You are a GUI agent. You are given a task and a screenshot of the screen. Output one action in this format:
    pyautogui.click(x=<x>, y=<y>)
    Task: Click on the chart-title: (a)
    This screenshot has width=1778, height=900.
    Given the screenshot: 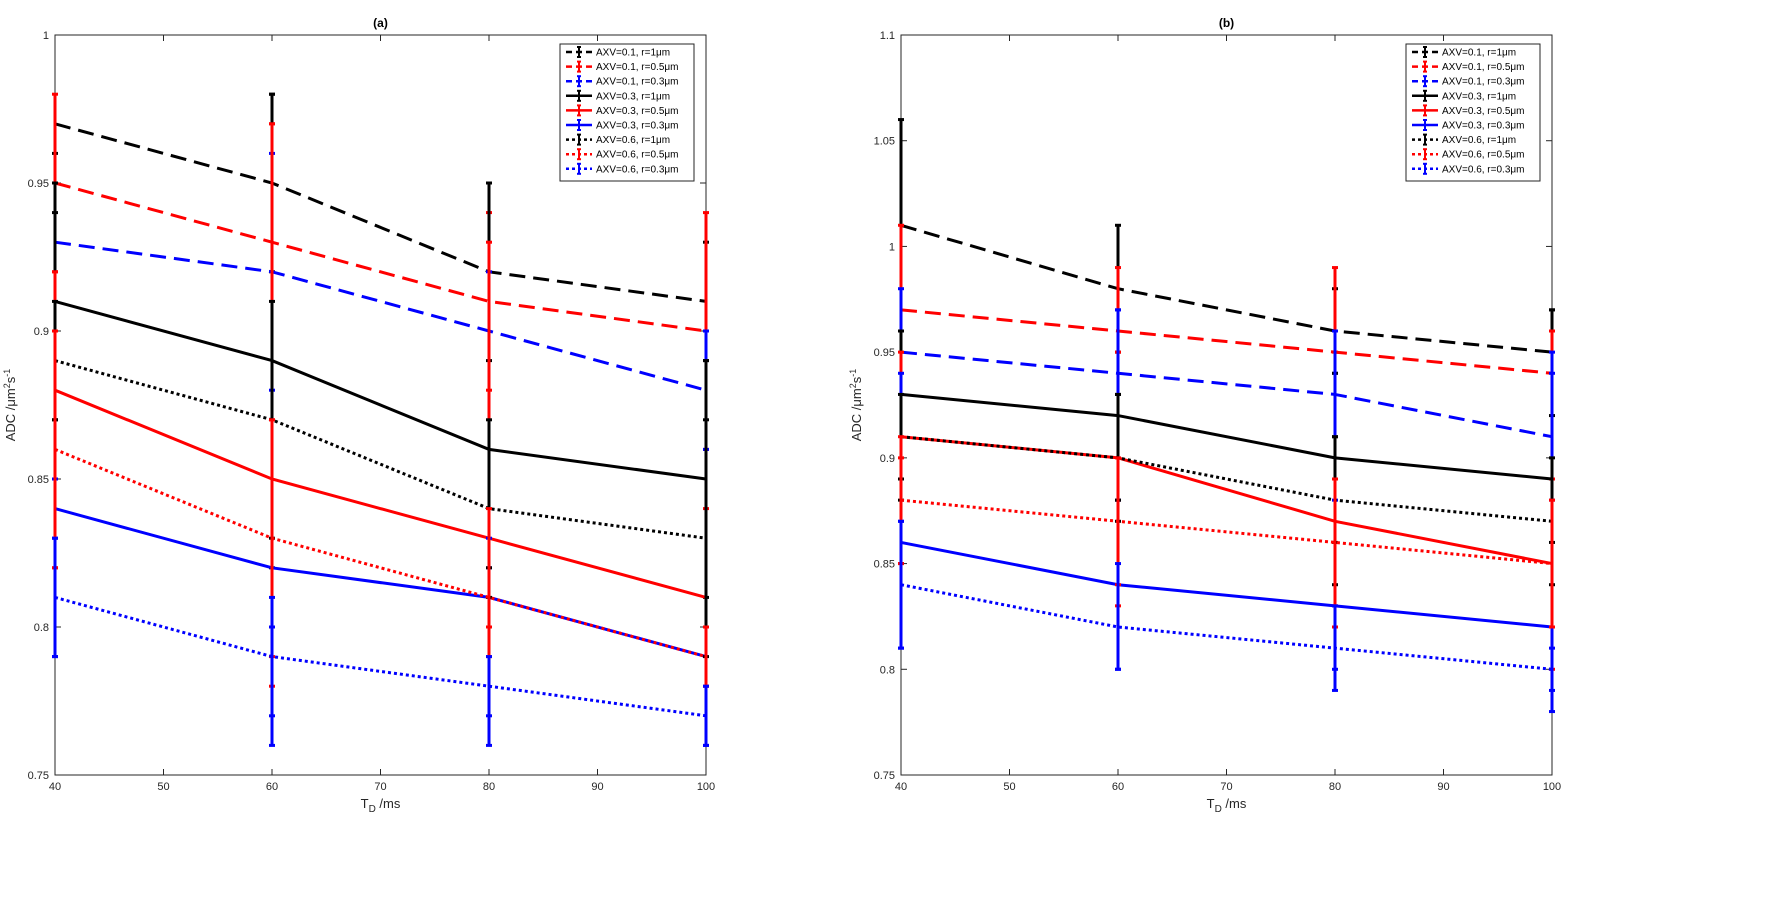 What is the action you would take?
    pyautogui.click(x=380, y=23)
    